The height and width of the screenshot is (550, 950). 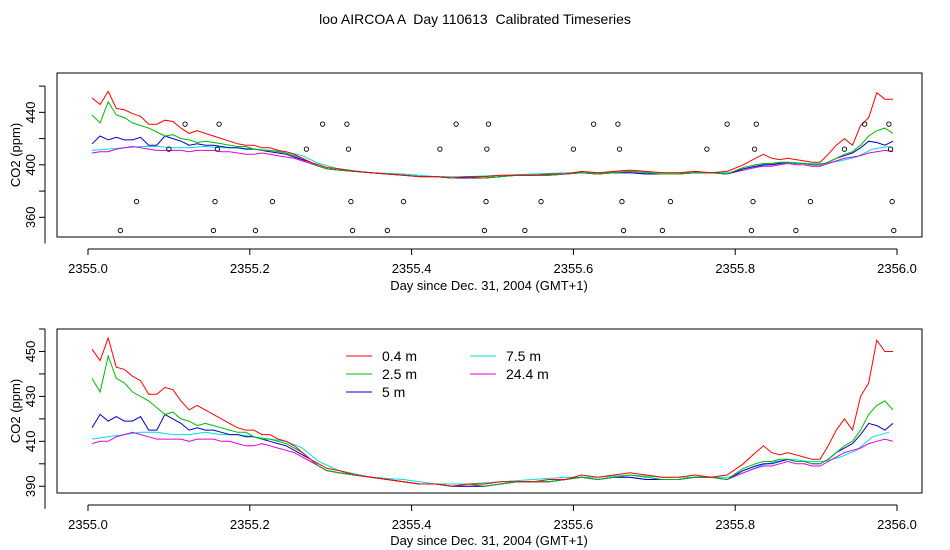 What do you see at coordinates (34, 418) in the screenshot?
I see `bottom-y-axis: 390 410 430 450` at bounding box center [34, 418].